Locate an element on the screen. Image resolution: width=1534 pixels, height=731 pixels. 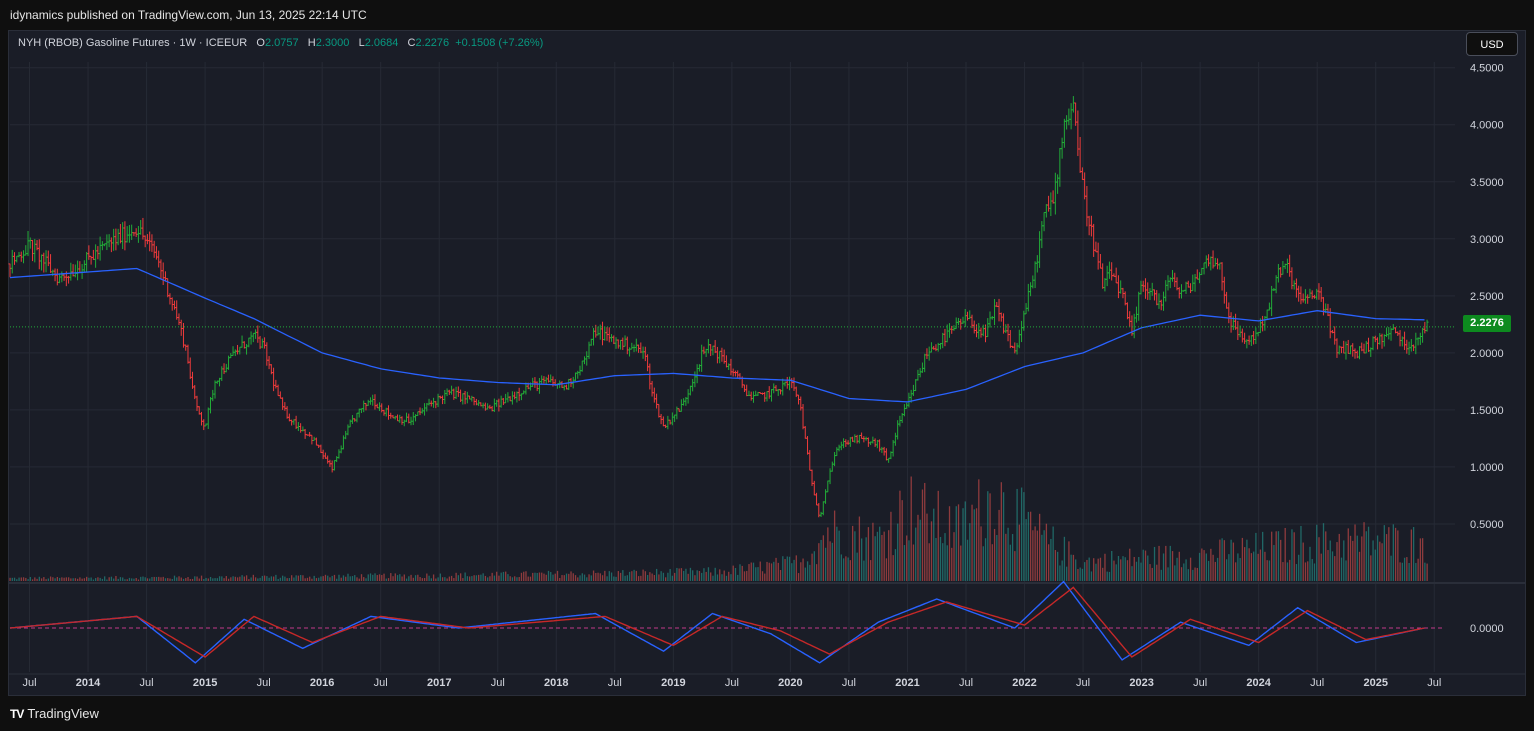
currency-button: USD is located at coordinates (1492, 44).